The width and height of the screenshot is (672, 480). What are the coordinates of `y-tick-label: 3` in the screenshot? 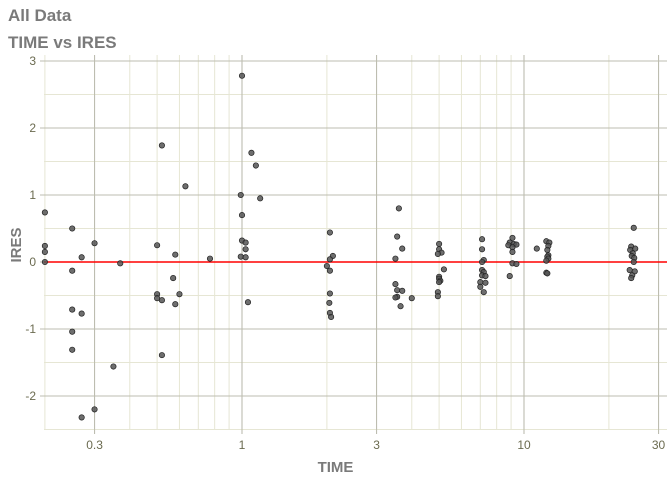 It's located at (32, 61).